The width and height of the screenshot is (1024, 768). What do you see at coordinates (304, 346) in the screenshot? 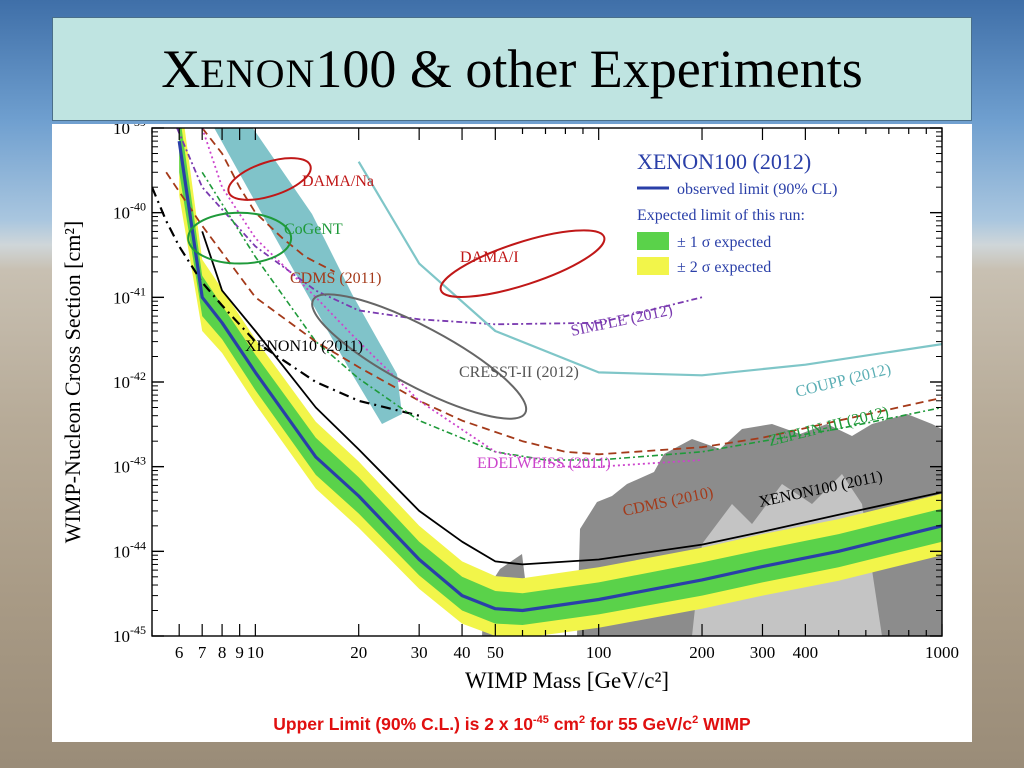
I see `label-xenon10: XENON10 (2011)` at bounding box center [304, 346].